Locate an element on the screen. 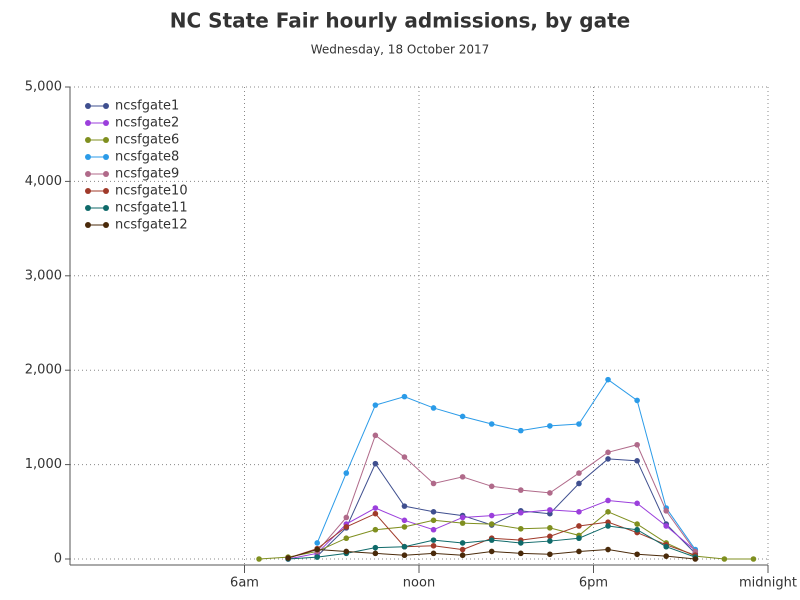 This screenshot has width=800, height=600. x-tick-label: midnight is located at coordinates (768, 583).